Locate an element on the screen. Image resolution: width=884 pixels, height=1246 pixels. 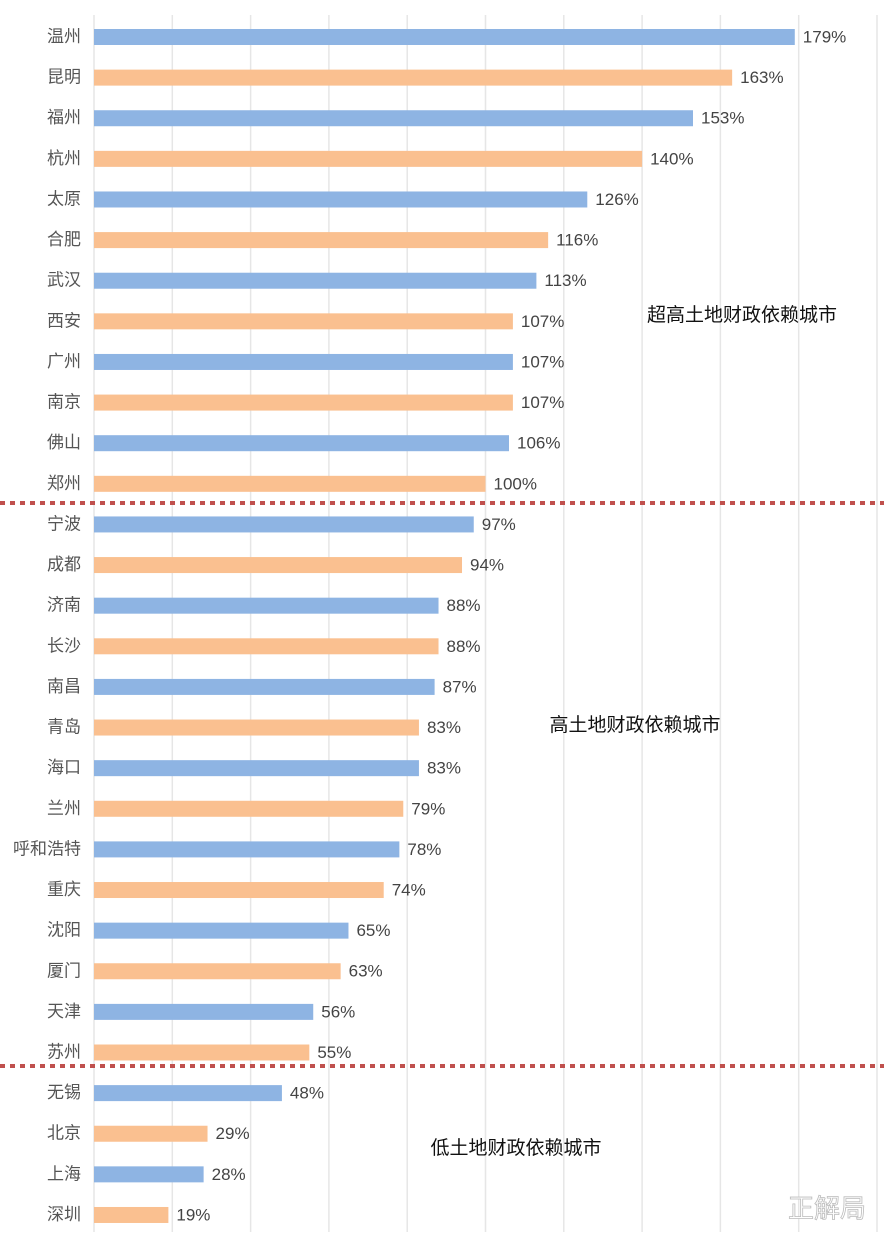
annotation: 高土地财政依赖城市 is located at coordinates (634, 725).